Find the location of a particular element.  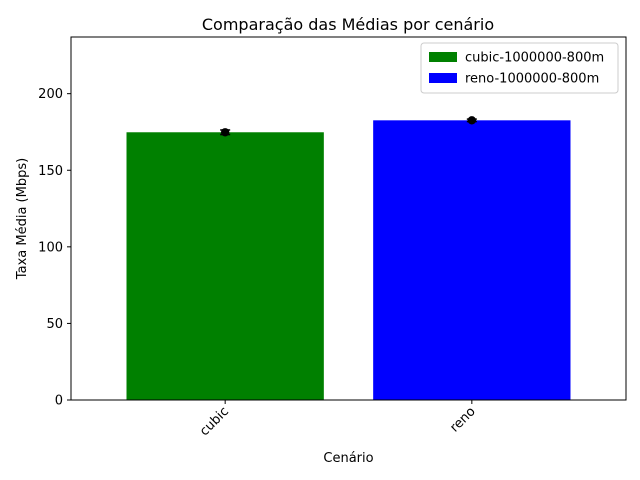

x-axis-label: Cenário is located at coordinates (348, 458).